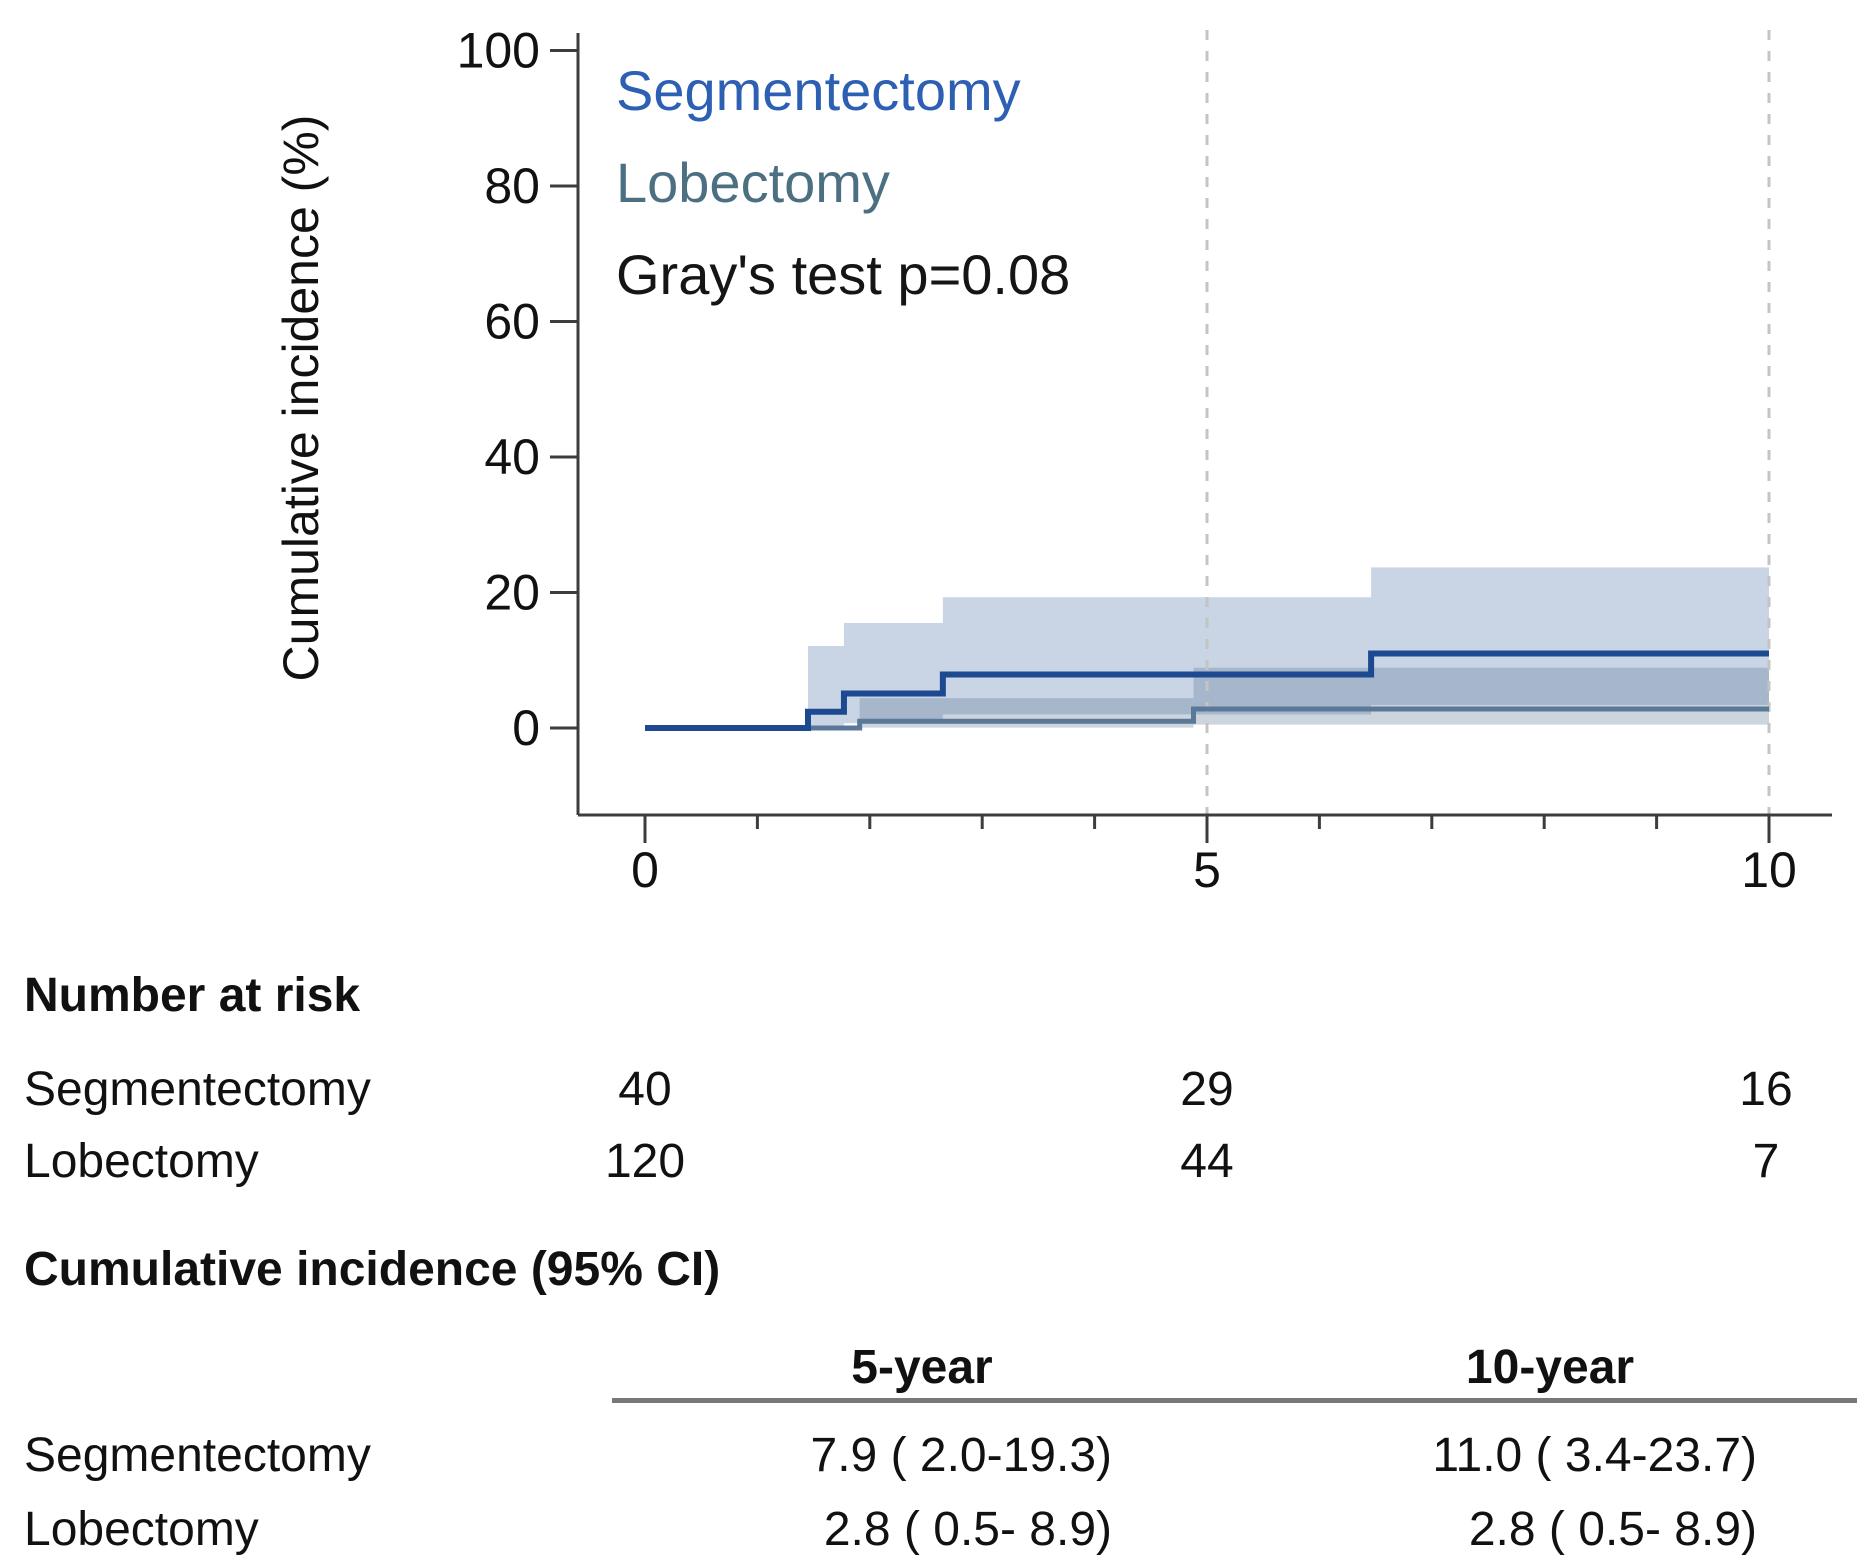 The height and width of the screenshot is (1559, 1870). What do you see at coordinates (197, 1455) in the screenshot?
I see `ci-table-row-label: Segmentectomy` at bounding box center [197, 1455].